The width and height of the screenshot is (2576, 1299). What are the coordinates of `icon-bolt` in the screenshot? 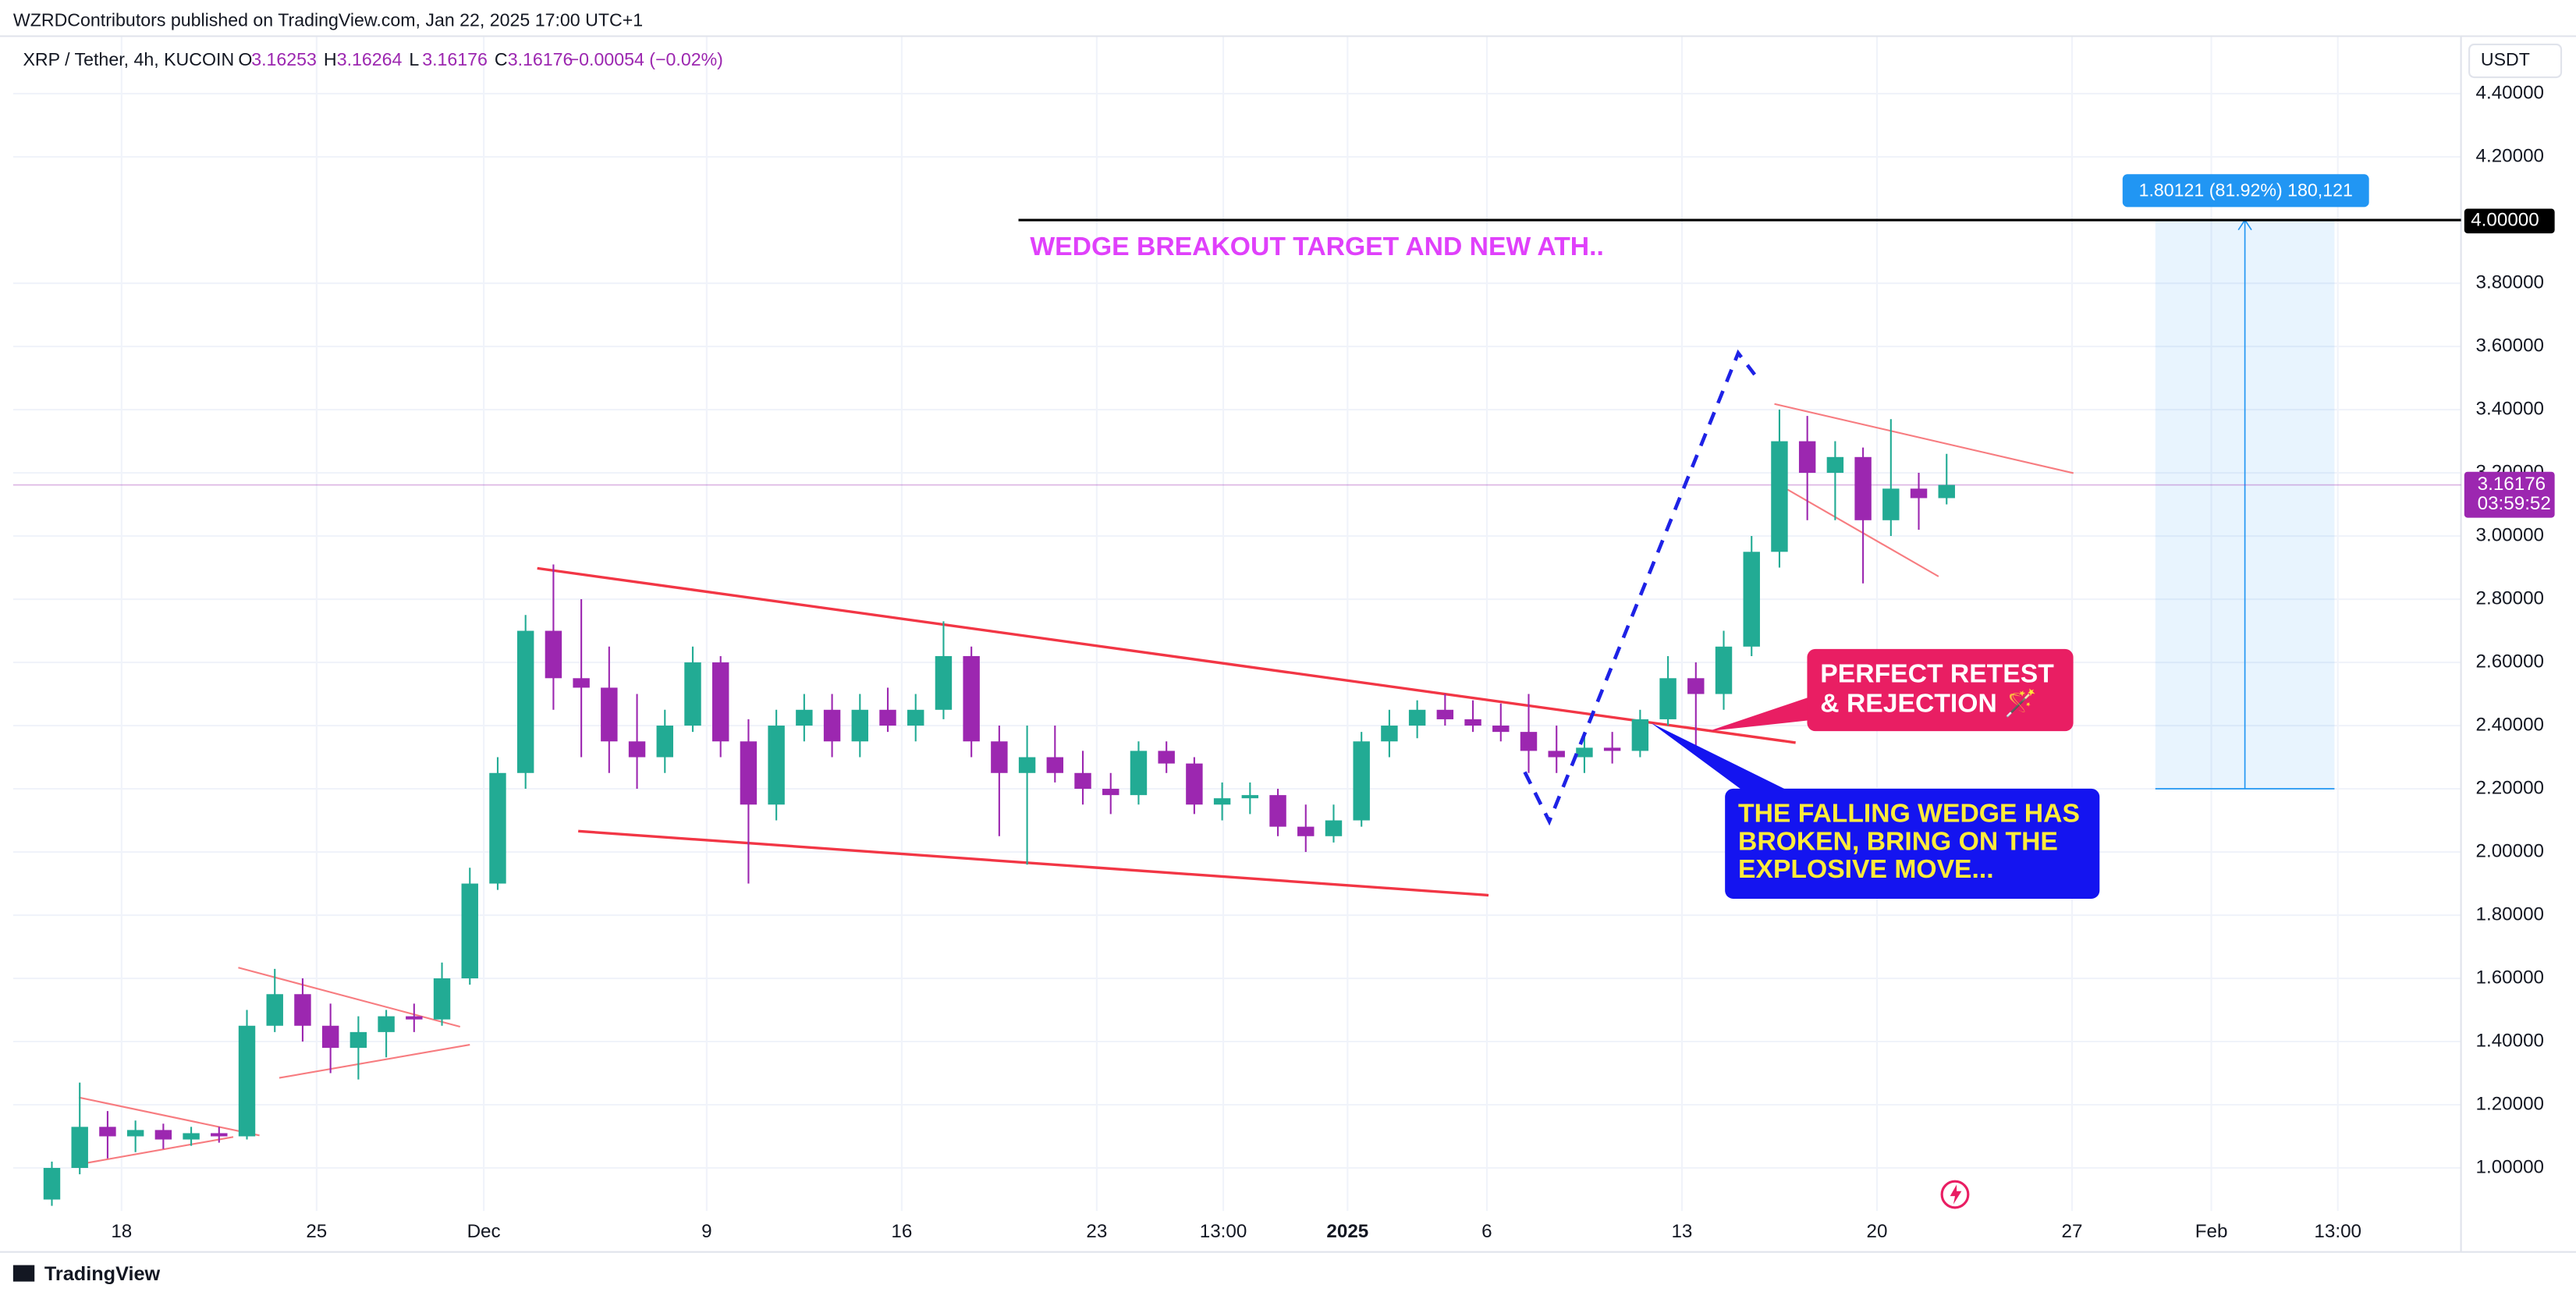 It's located at (1956, 1195).